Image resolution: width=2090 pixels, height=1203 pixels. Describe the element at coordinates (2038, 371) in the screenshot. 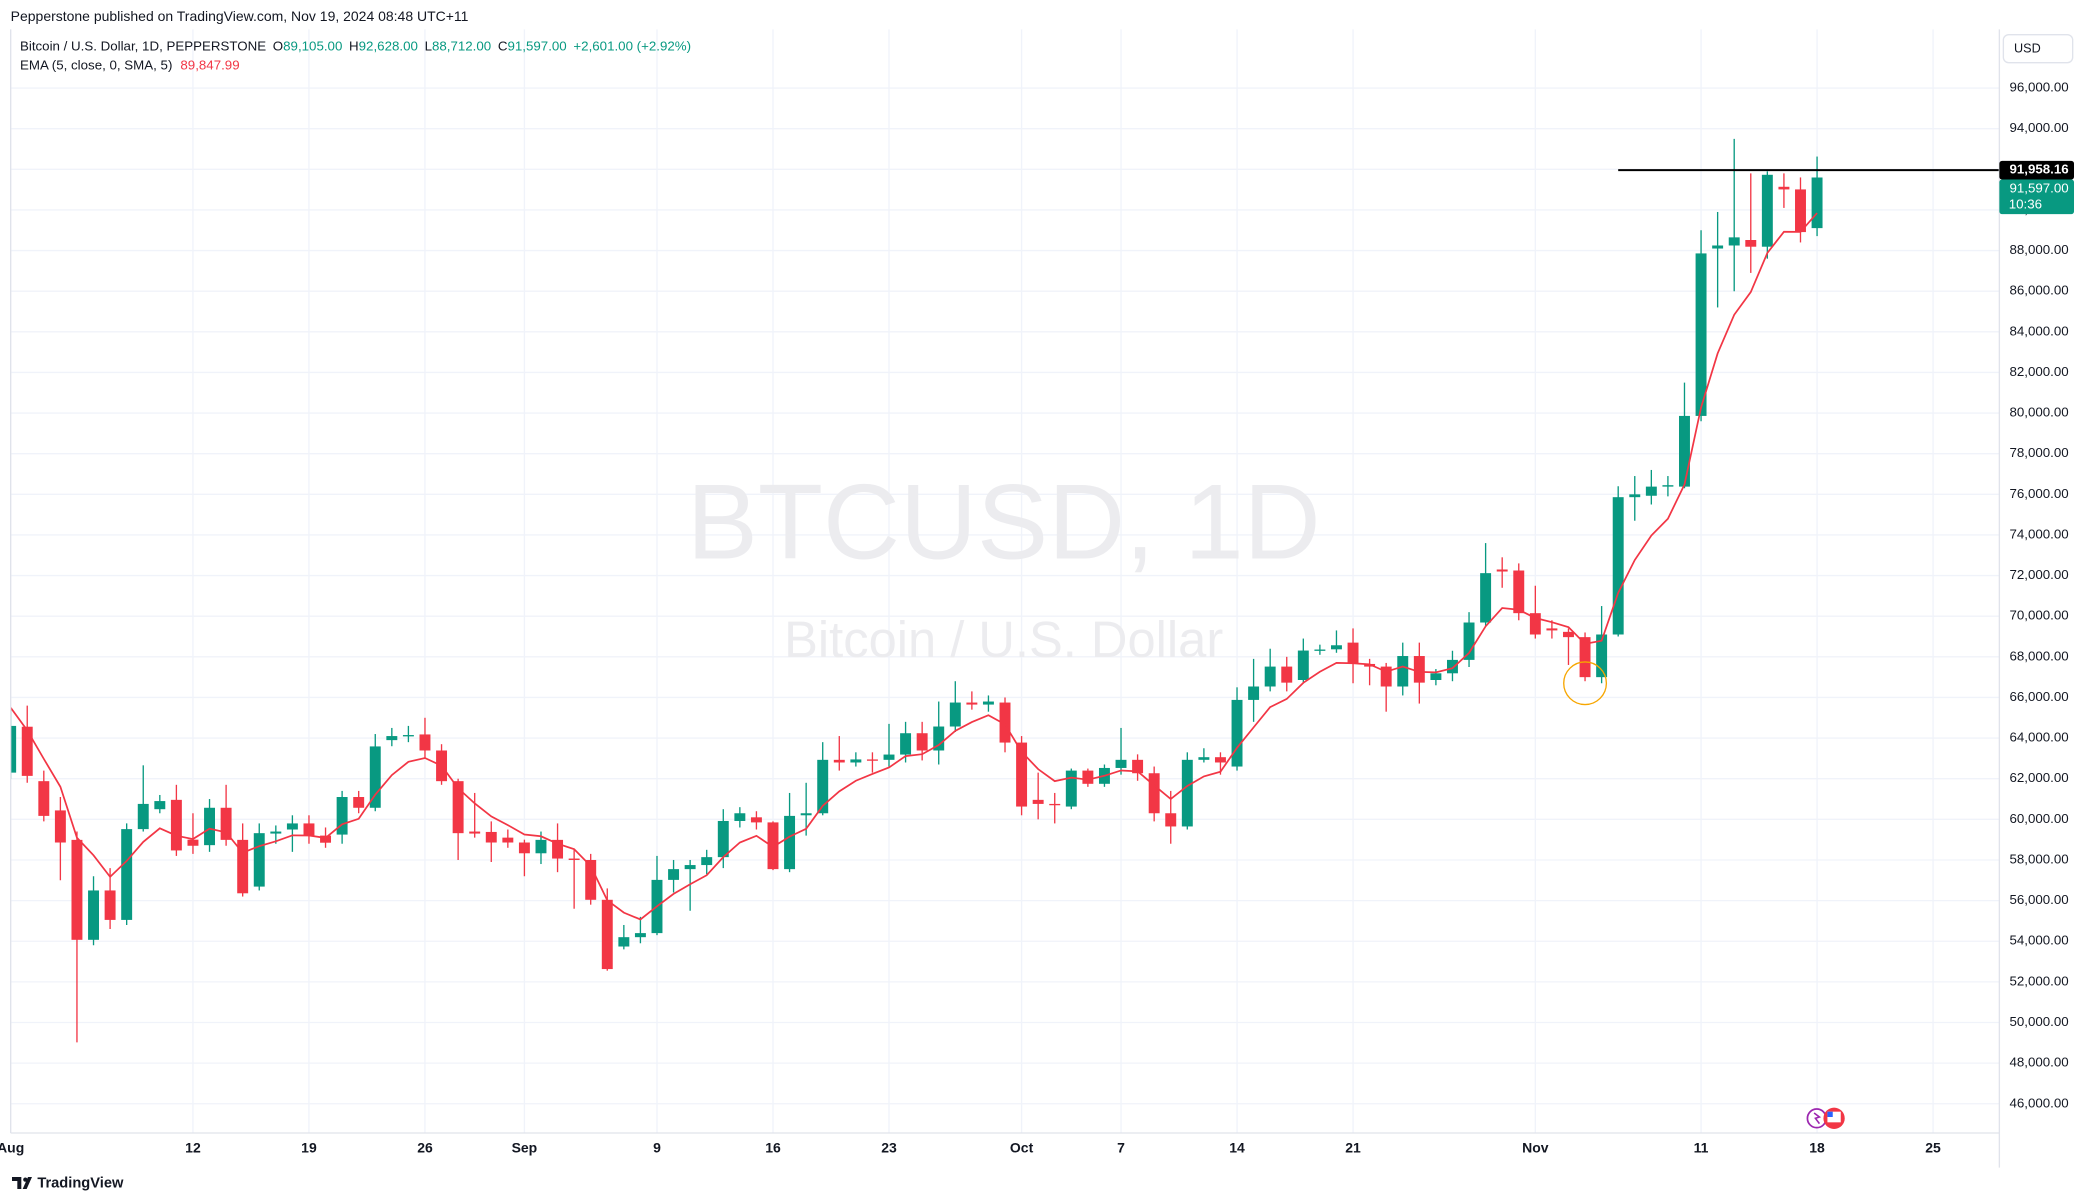

I see `y-tick-label: 82,000.00` at that location.